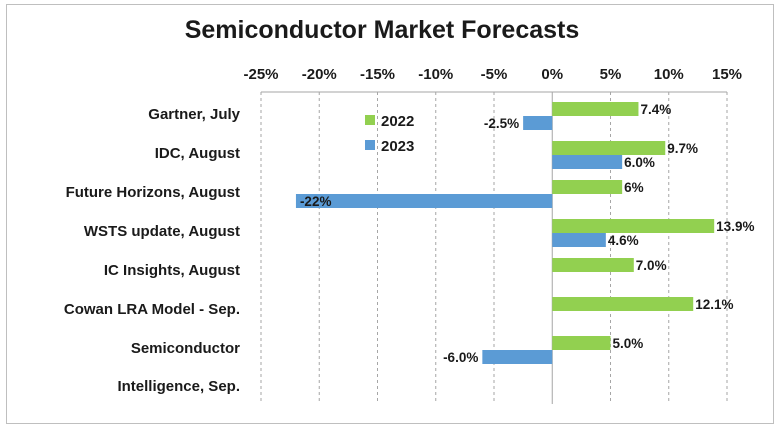 Image resolution: width=782 pixels, height=433 pixels. I want to click on category-label: Semiconductor, so click(185, 348).